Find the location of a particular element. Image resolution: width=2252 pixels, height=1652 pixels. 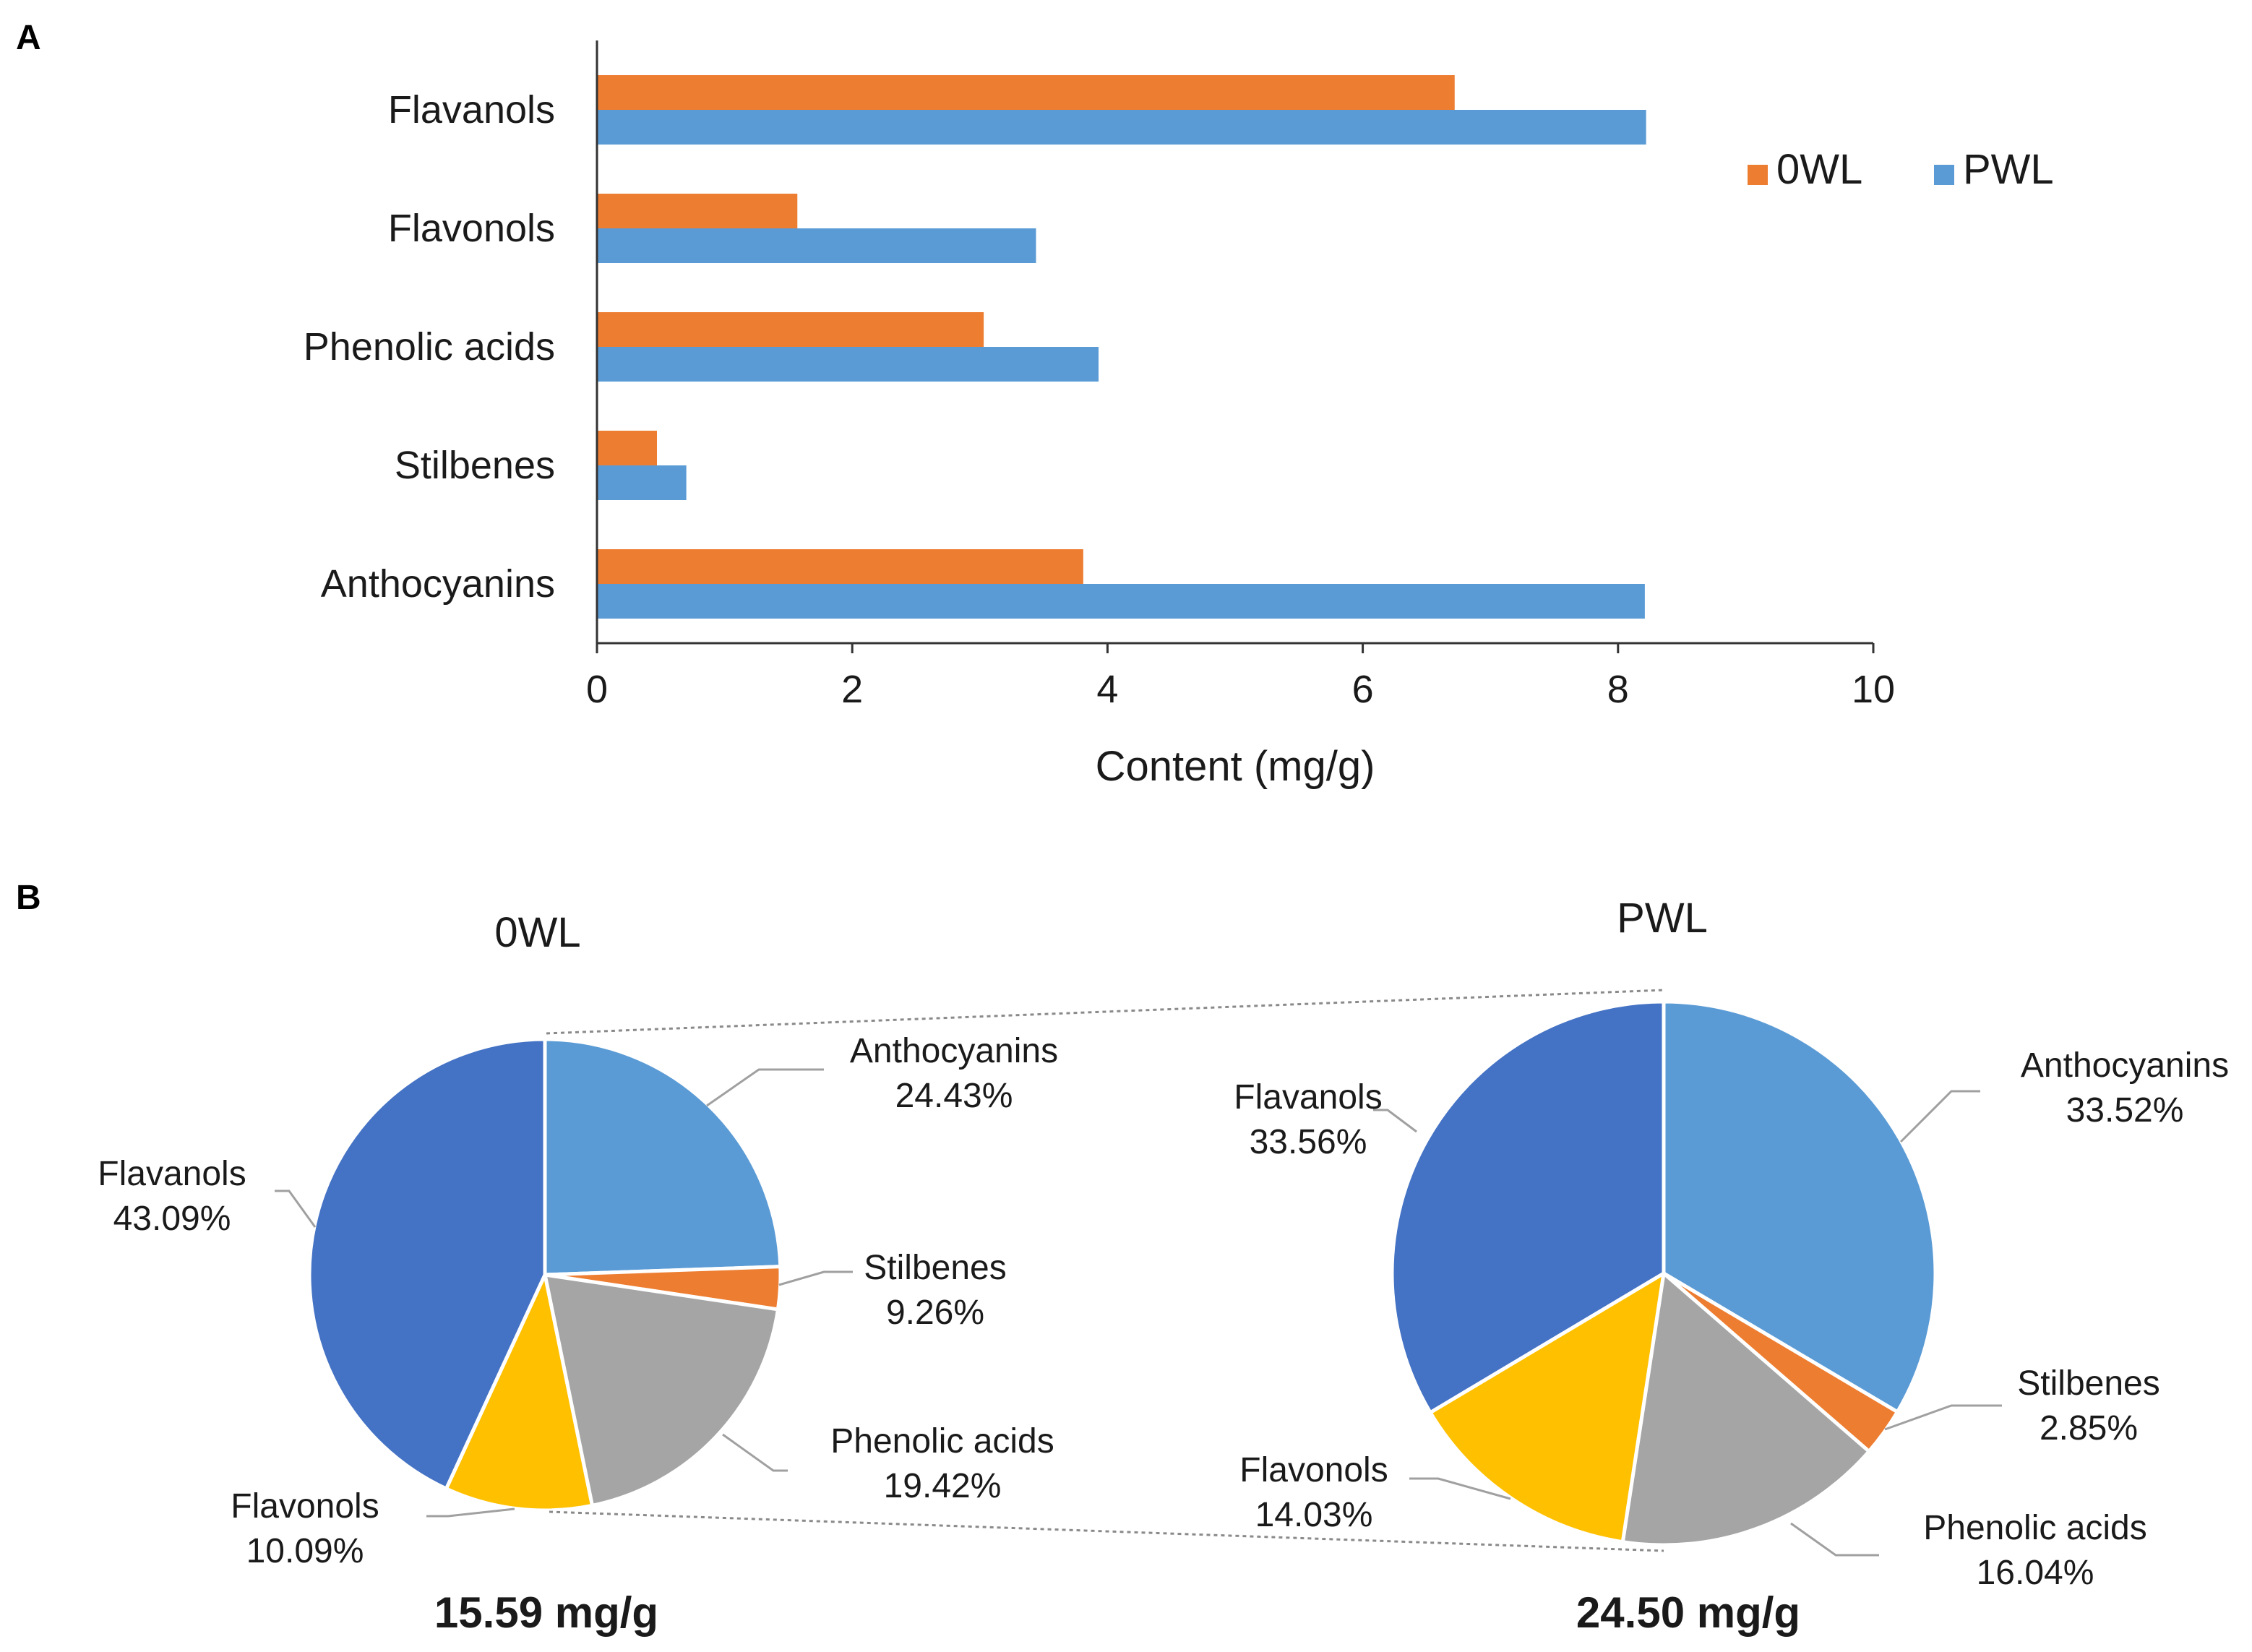

bar-pwl-phenolic-acids is located at coordinates (848, 364).